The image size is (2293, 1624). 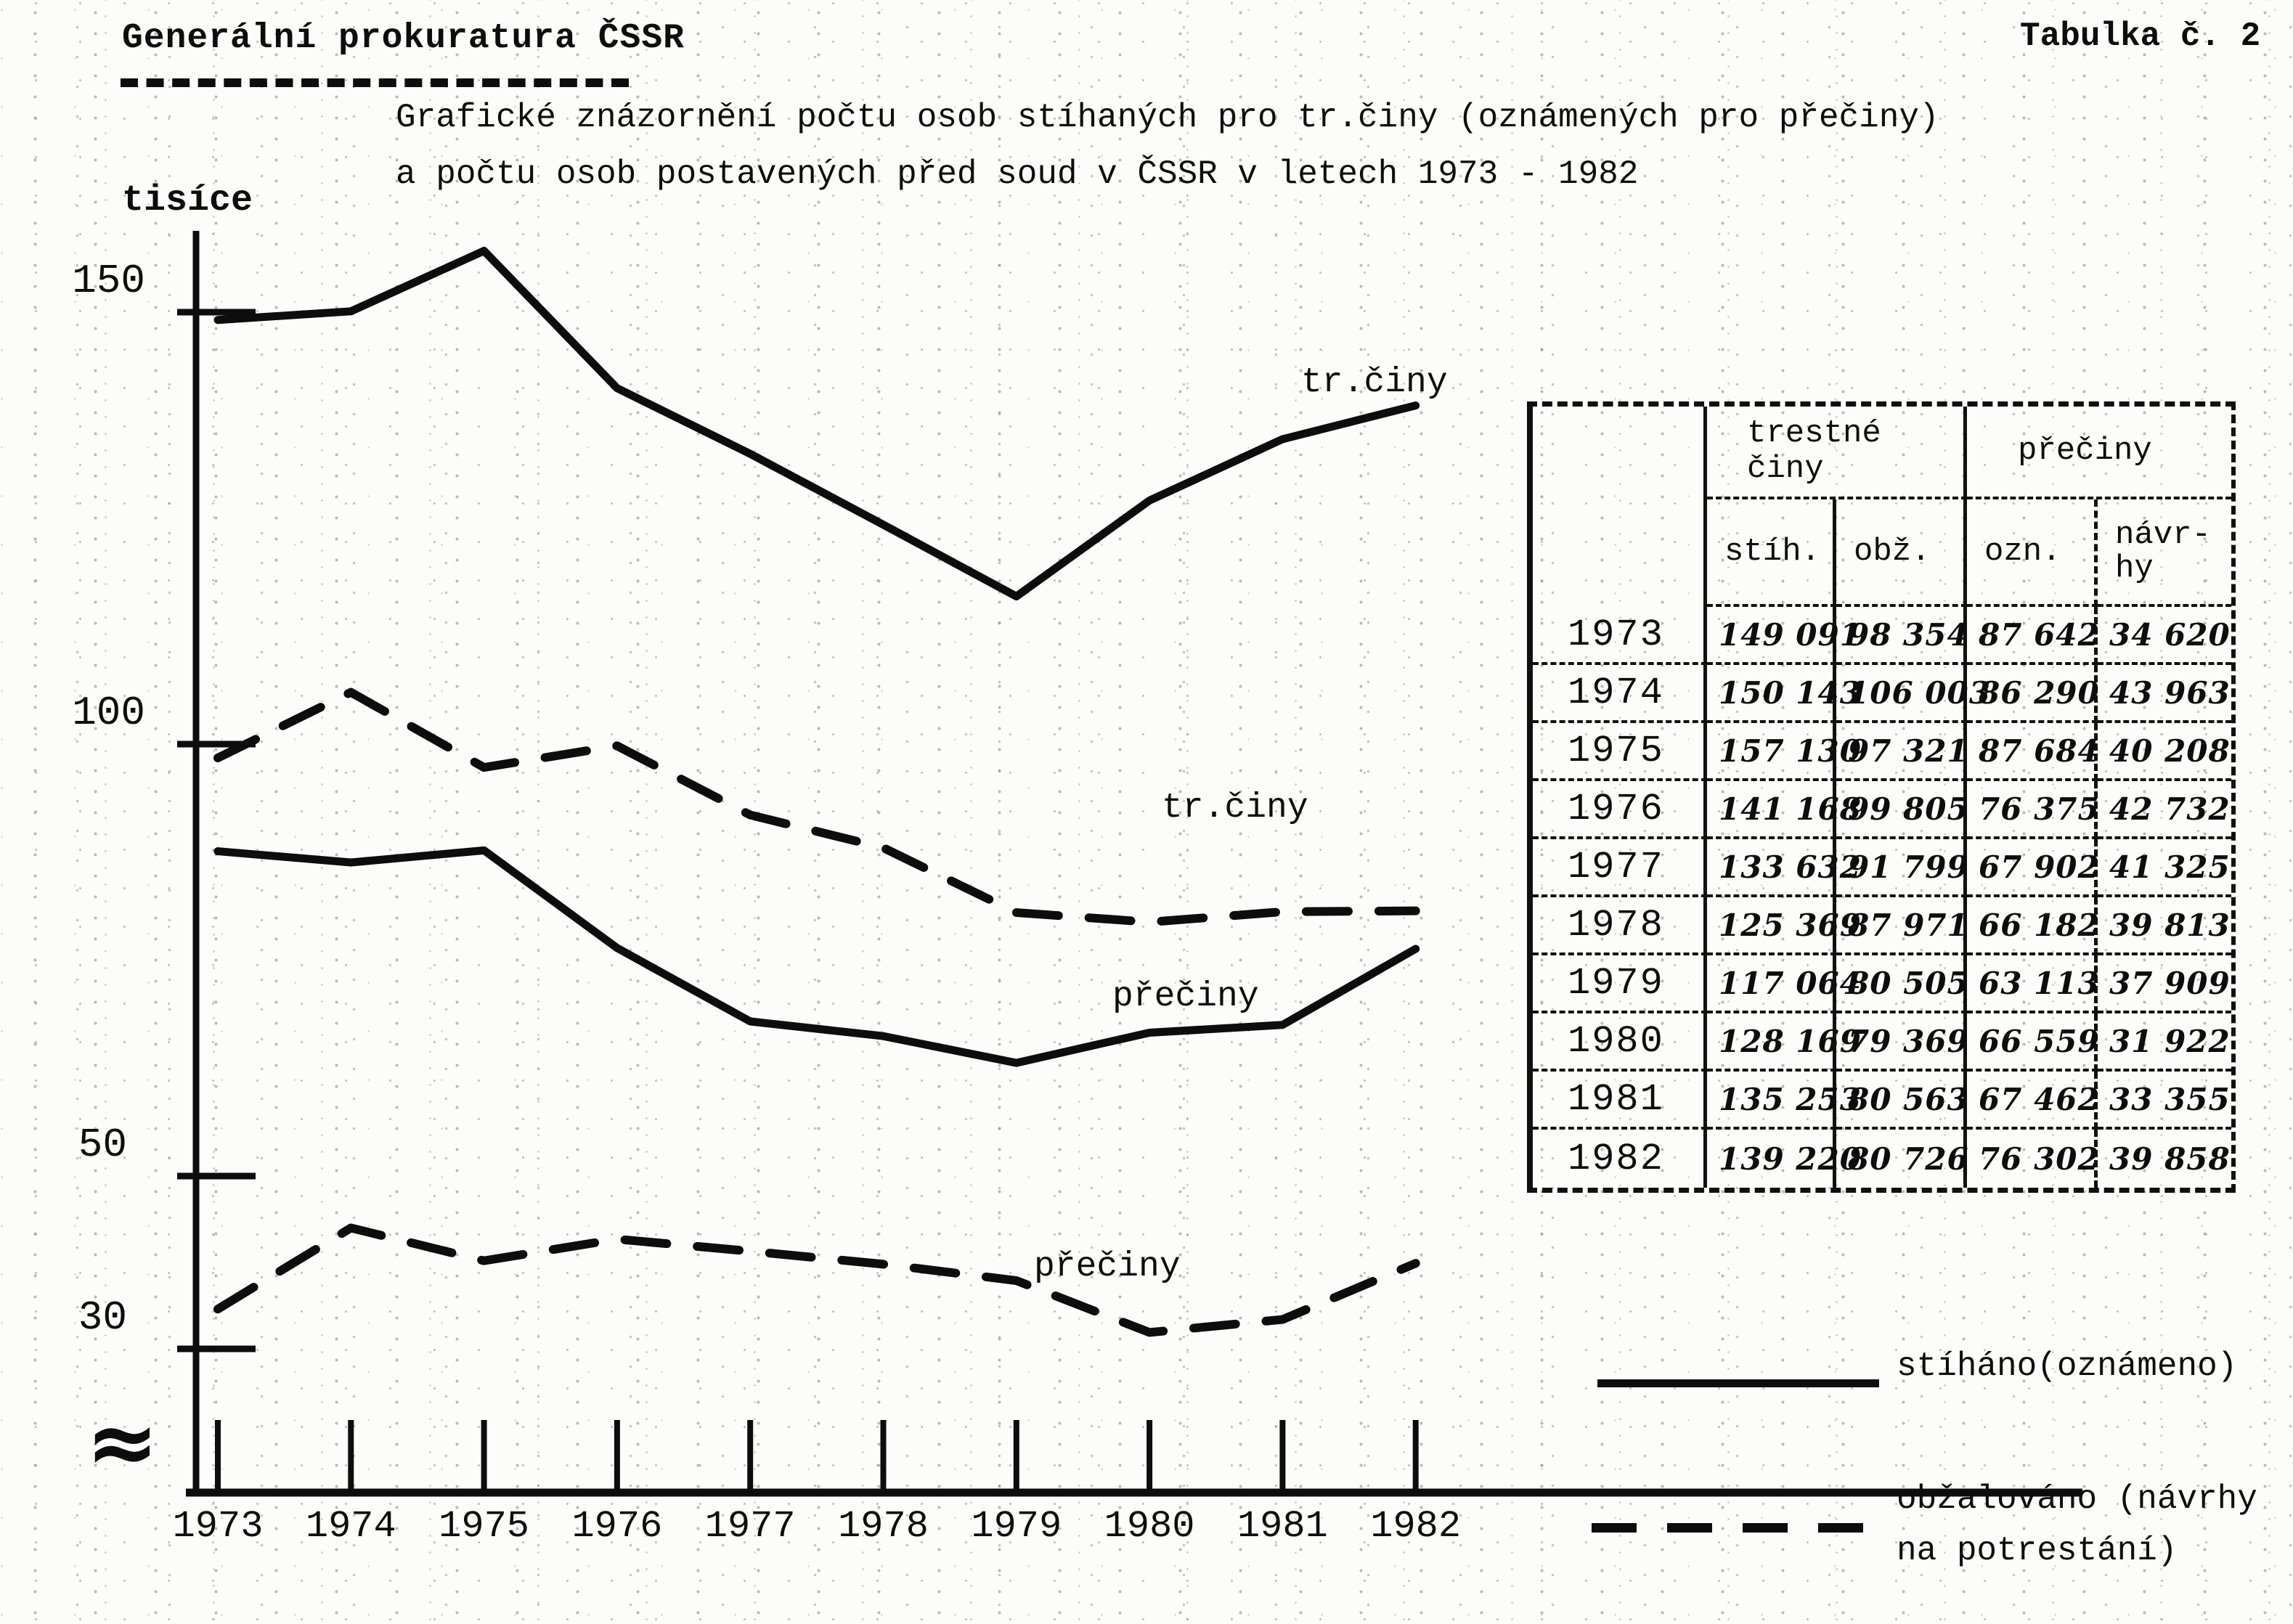 What do you see at coordinates (1902, 1159) in the screenshot?
I see `table-value-obz: 80 726` at bounding box center [1902, 1159].